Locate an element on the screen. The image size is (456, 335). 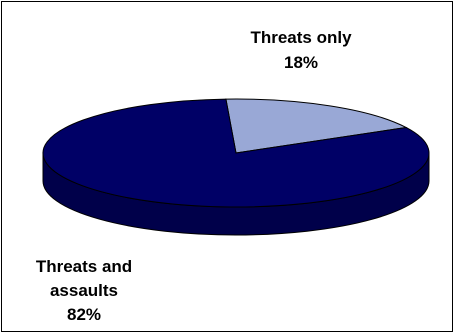
slice-label-threats-and-assaults-line2: assaults is located at coordinates (84, 290).